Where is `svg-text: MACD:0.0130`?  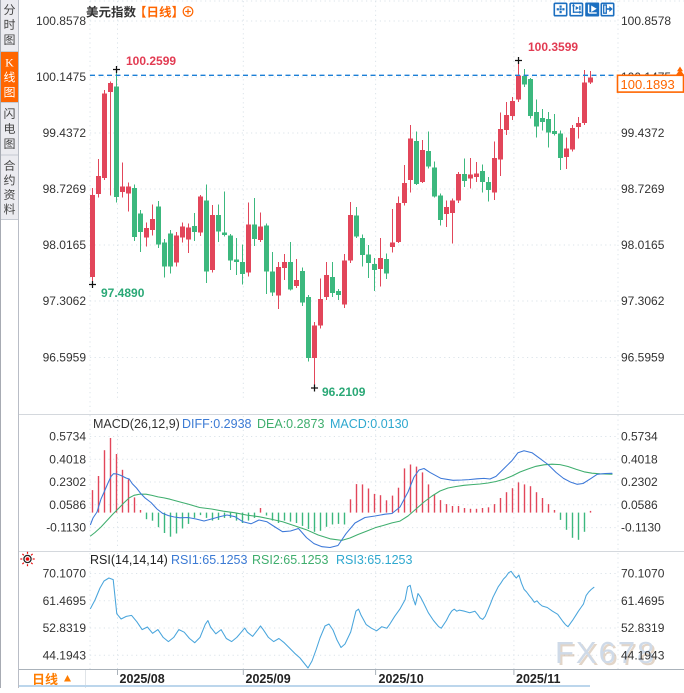
svg-text: MACD:0.0130 is located at coordinates (369, 424).